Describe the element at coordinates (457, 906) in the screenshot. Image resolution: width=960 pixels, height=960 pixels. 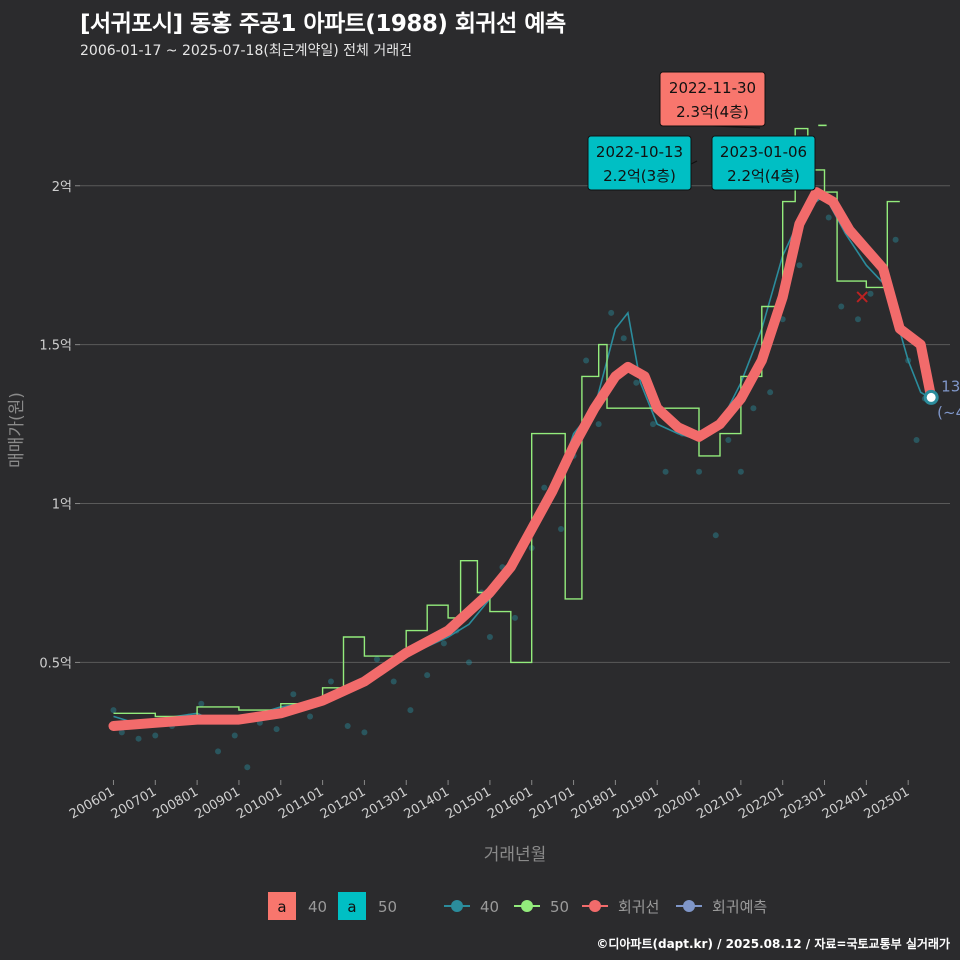
I see `legend-line-dot` at that location.